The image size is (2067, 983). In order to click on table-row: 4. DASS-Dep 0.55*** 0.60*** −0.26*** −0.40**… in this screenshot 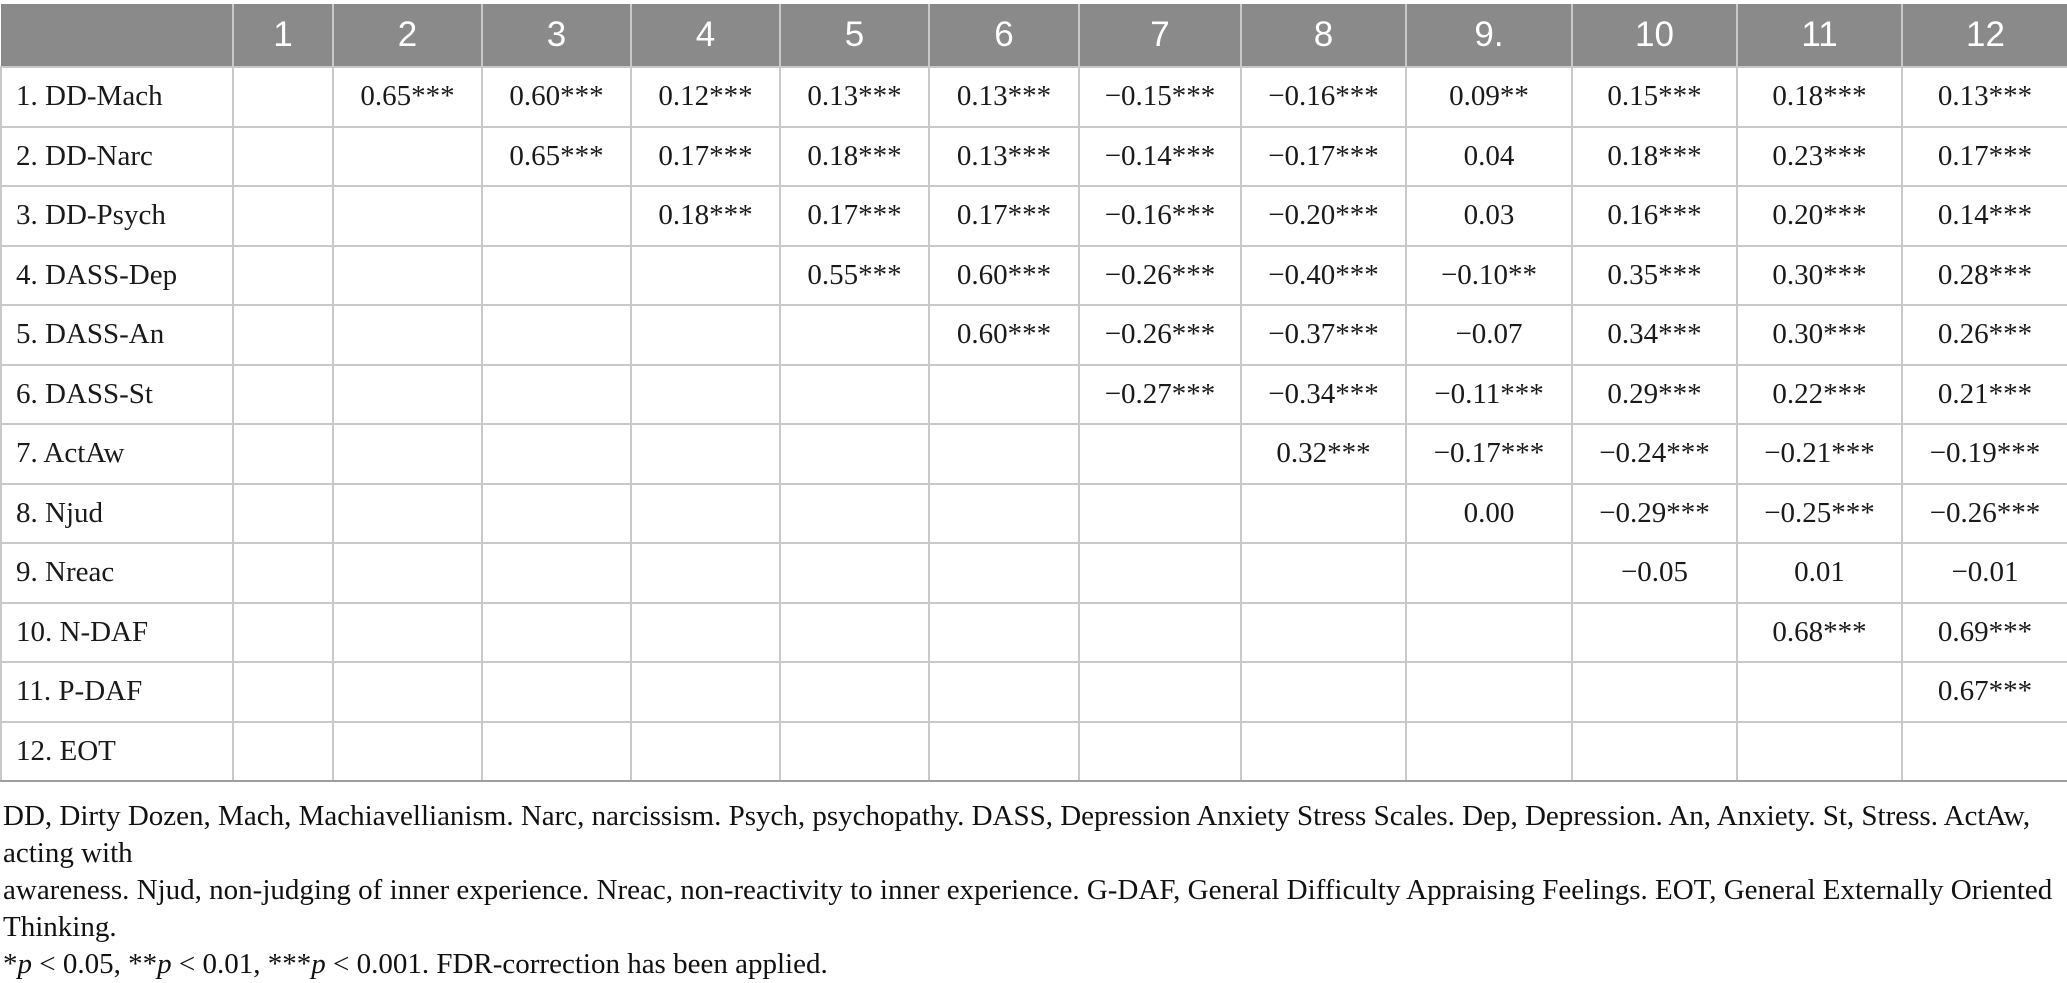, I will do `click(1033, 275)`.